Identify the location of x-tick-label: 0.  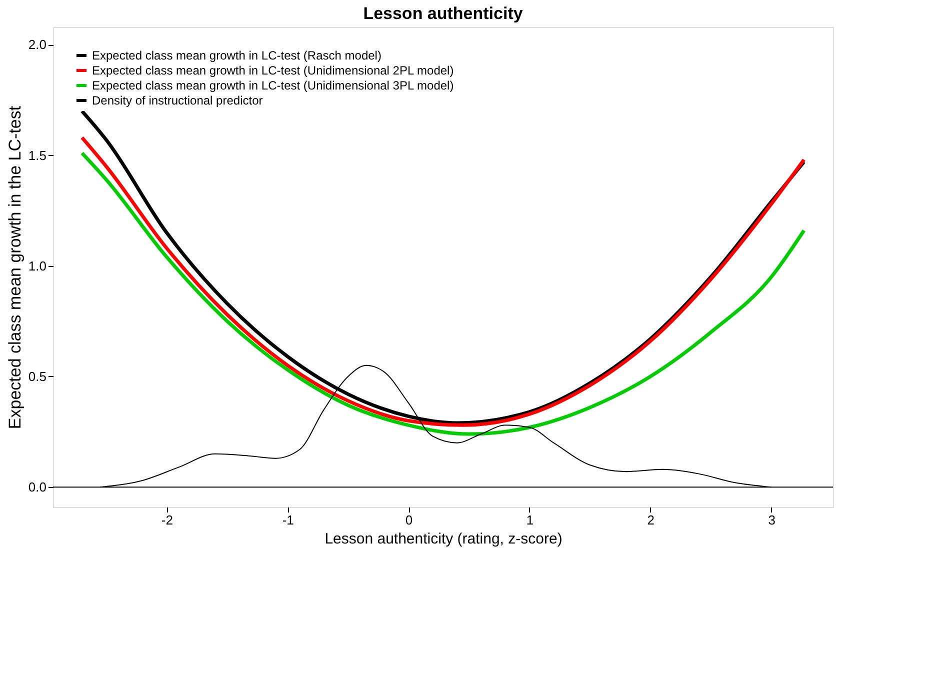
(409, 520).